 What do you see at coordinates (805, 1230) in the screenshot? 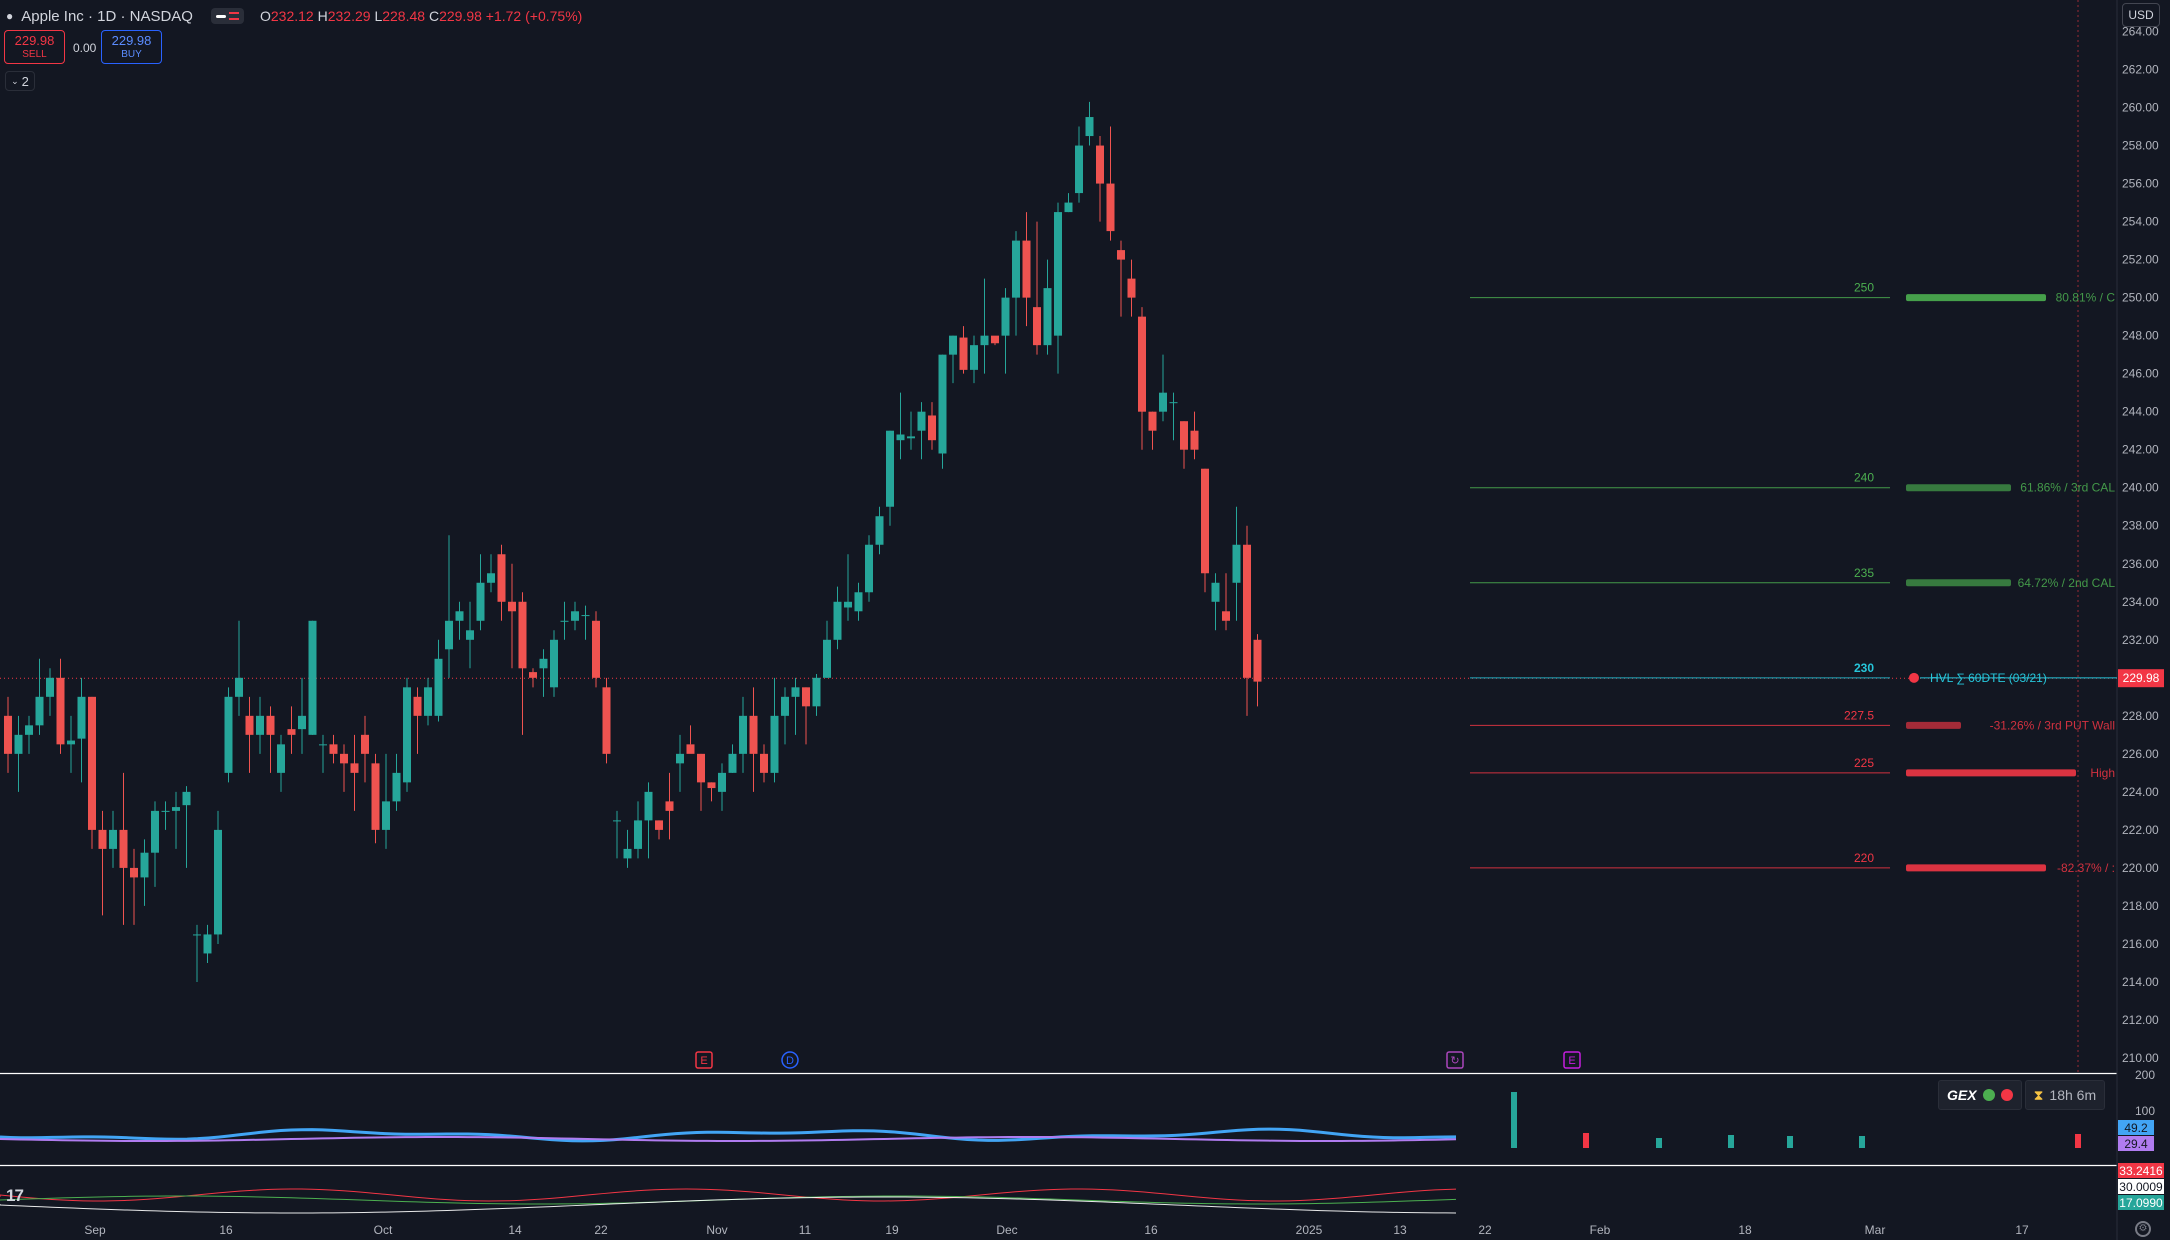
I see `time-axis-label: 11` at bounding box center [805, 1230].